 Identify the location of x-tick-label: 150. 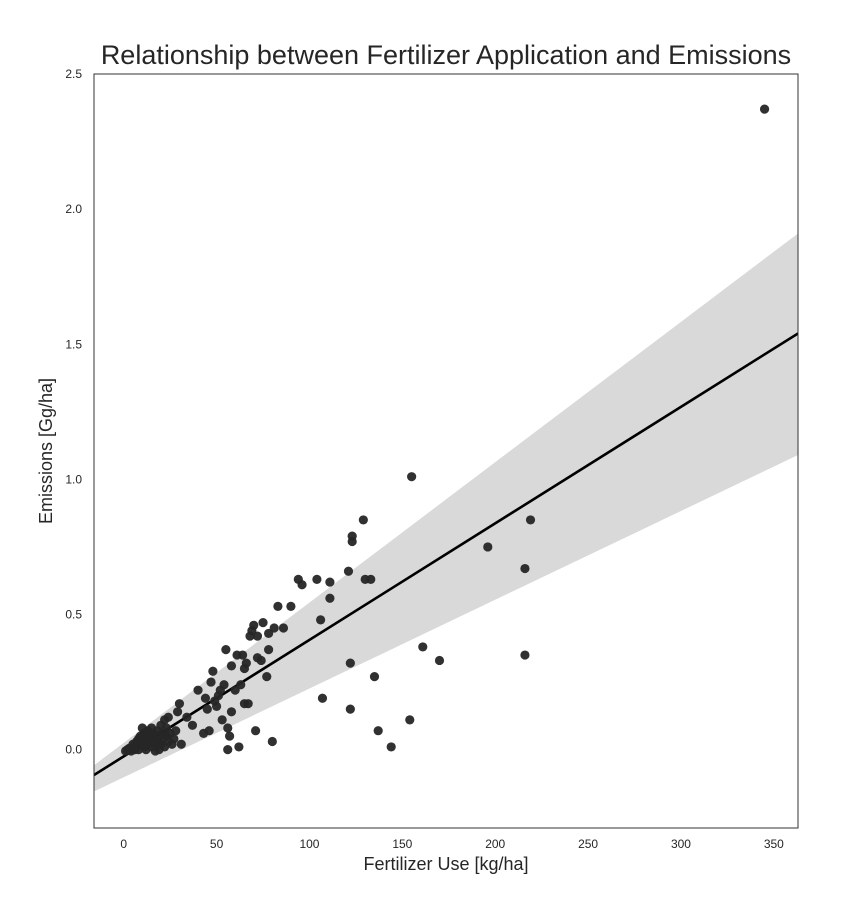
(402, 844).